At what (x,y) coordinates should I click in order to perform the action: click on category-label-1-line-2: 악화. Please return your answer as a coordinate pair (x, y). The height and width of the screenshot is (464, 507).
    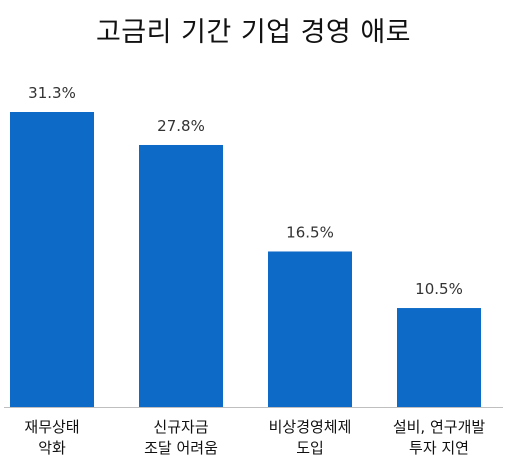
    Looking at the image, I should click on (52, 448).